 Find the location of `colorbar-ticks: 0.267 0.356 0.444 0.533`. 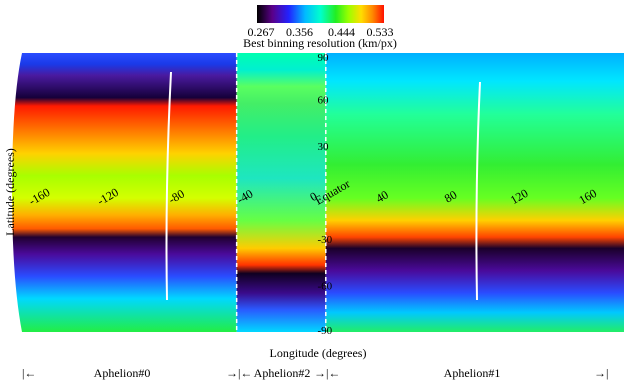

colorbar-ticks: 0.267 0.356 0.444 0.533 is located at coordinates (321, 32).